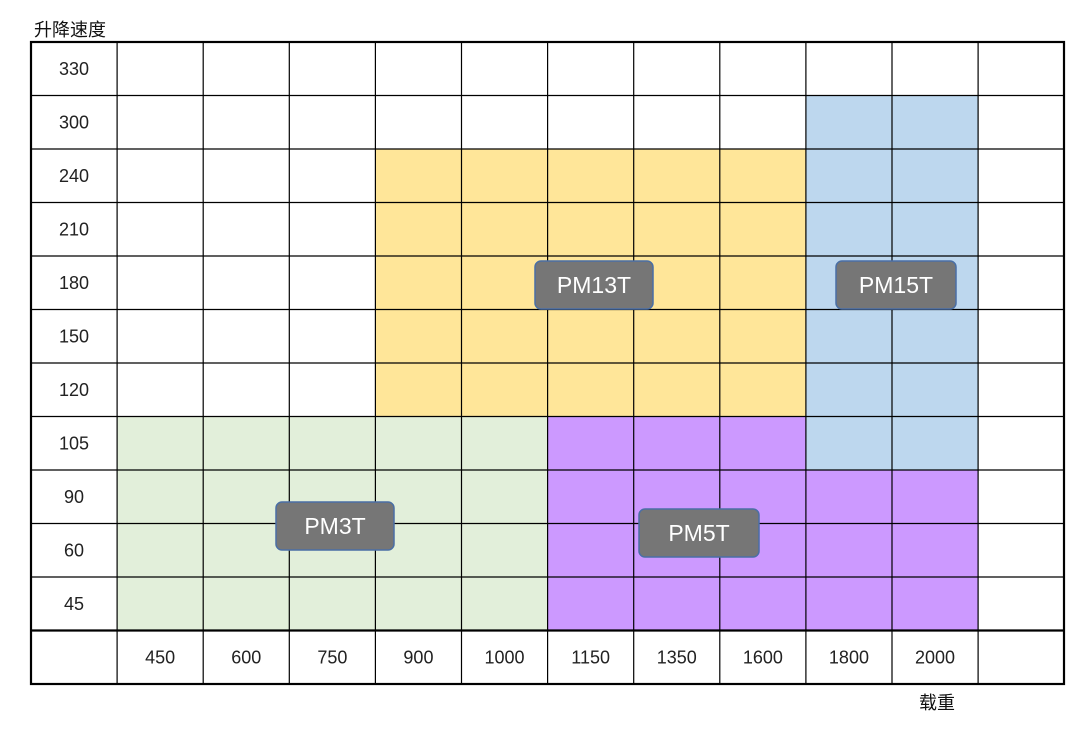  Describe the element at coordinates (418, 657) in the screenshot. I see `x-tick-label: 900` at that location.